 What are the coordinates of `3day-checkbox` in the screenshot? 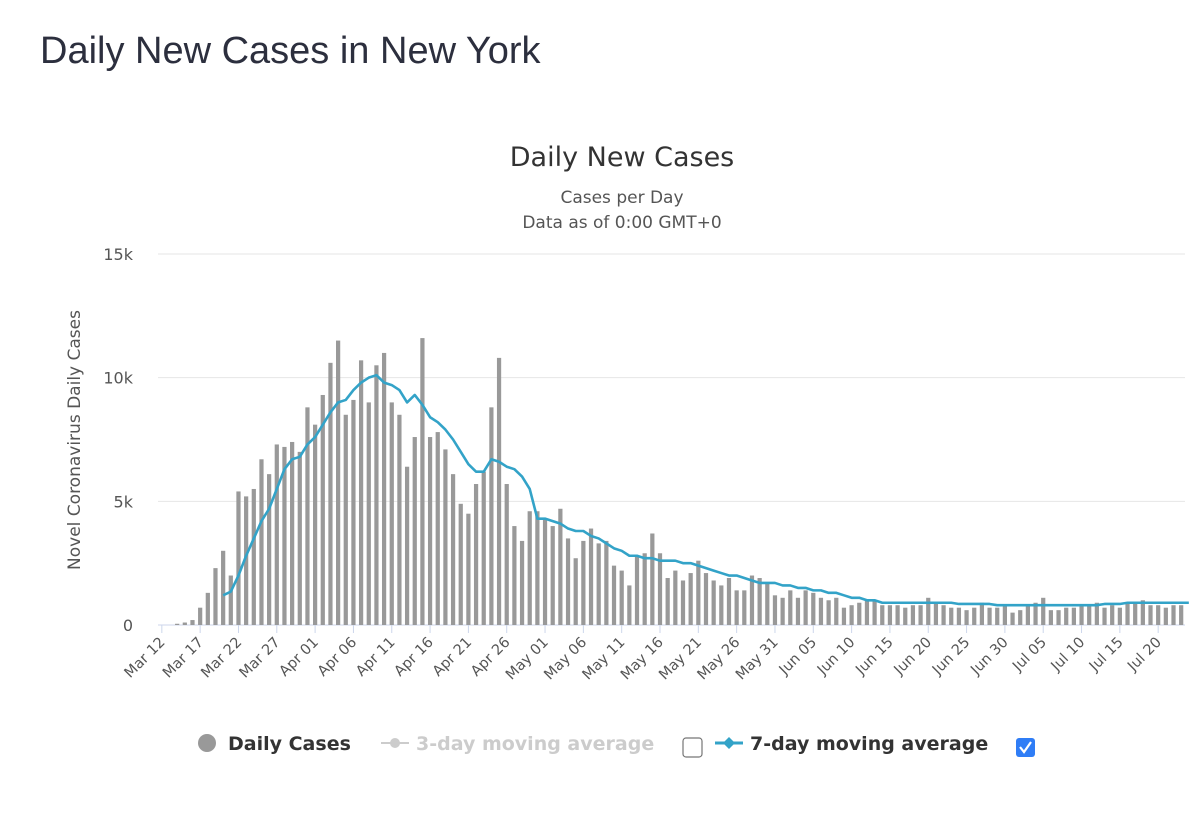 It's located at (692, 747).